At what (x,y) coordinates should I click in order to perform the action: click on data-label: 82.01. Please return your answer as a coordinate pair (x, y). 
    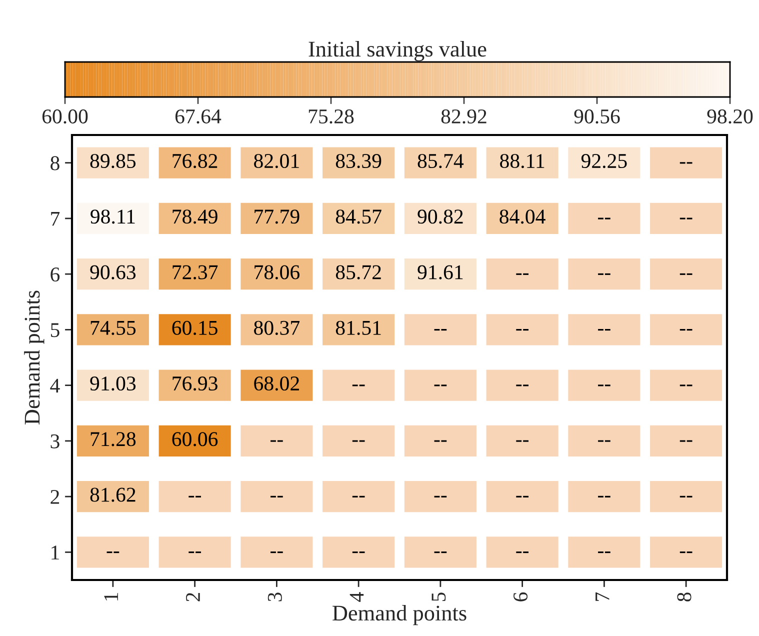
    Looking at the image, I should click on (276, 161).